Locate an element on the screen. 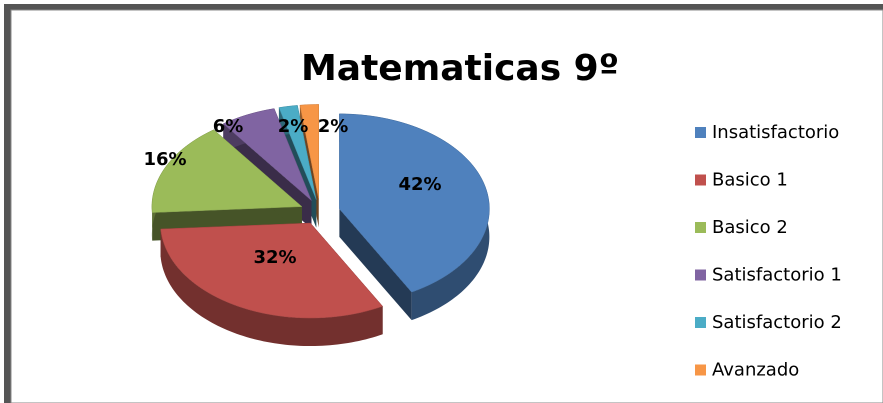  slice-wall is located at coordinates (271, 288).